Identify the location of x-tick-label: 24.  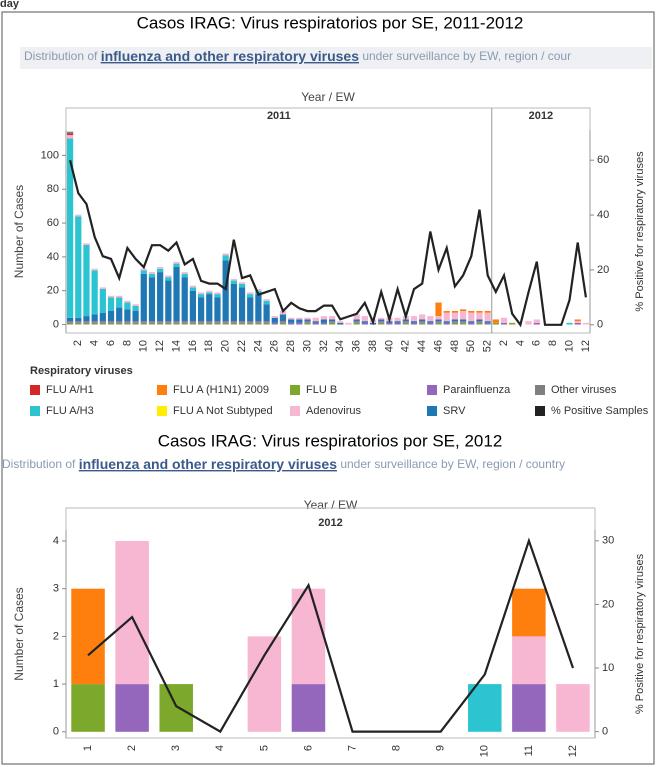
(258, 346).